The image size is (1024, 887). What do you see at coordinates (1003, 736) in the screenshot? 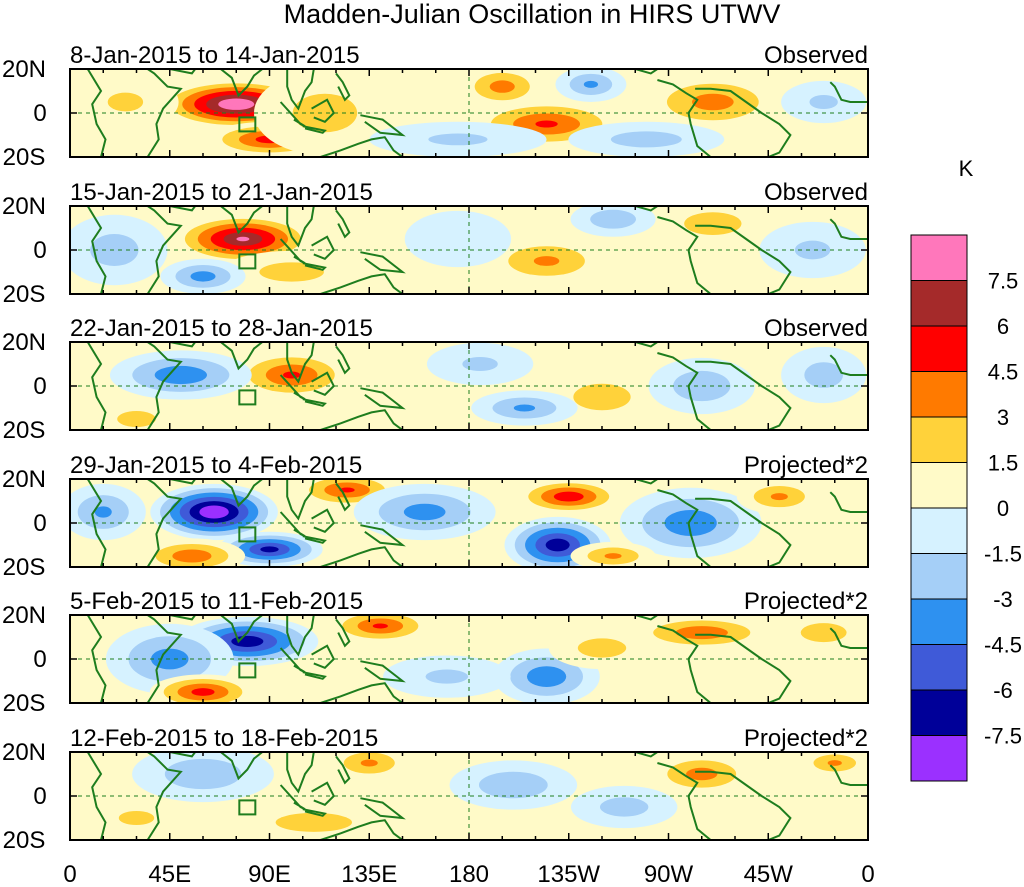
I see `colorbar-label: -7.5` at bounding box center [1003, 736].